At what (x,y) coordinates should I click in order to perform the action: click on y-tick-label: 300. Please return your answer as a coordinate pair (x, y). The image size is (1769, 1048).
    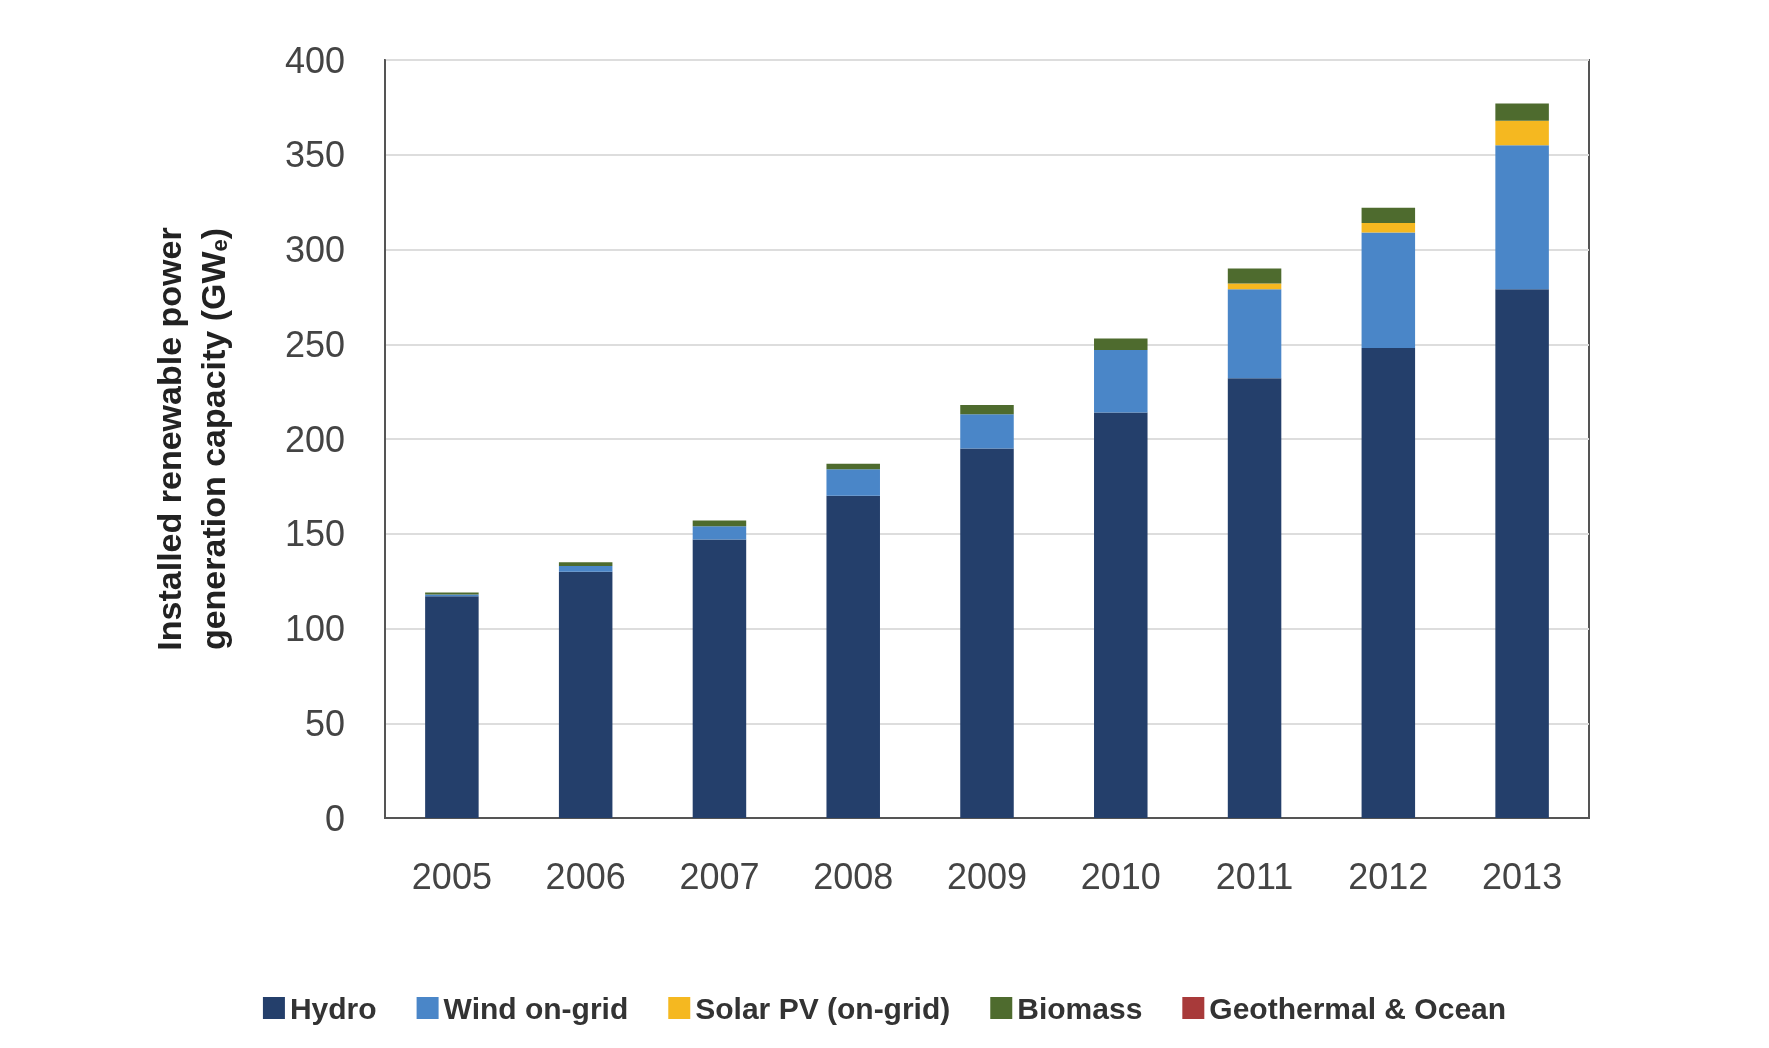
    Looking at the image, I should click on (314, 249).